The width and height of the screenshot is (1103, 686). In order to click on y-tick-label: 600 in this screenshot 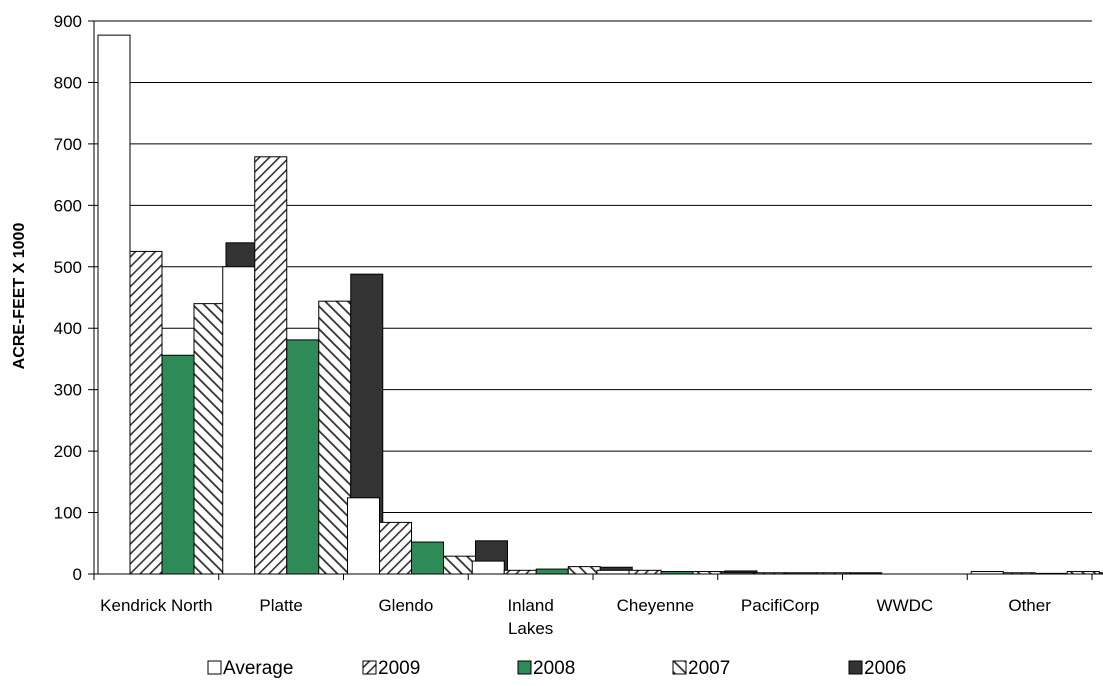, I will do `click(68, 205)`.